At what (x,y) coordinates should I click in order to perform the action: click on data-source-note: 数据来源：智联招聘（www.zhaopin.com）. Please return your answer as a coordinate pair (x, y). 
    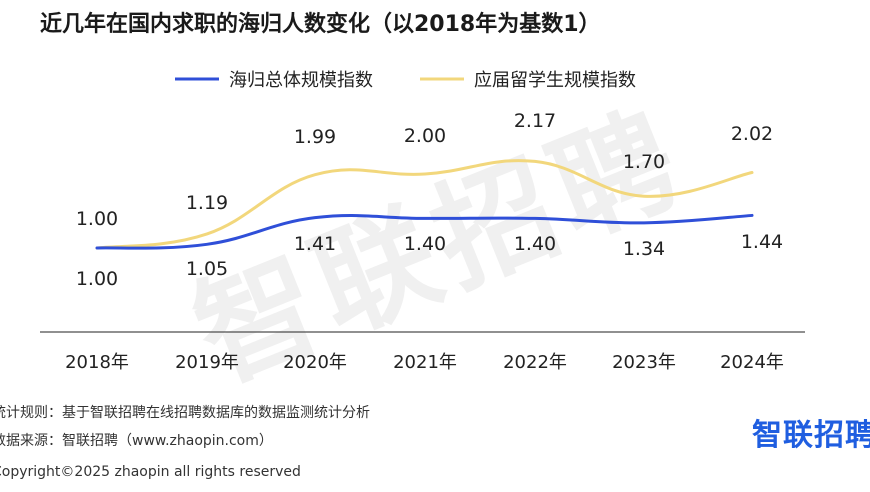
    Looking at the image, I should click on (136, 441).